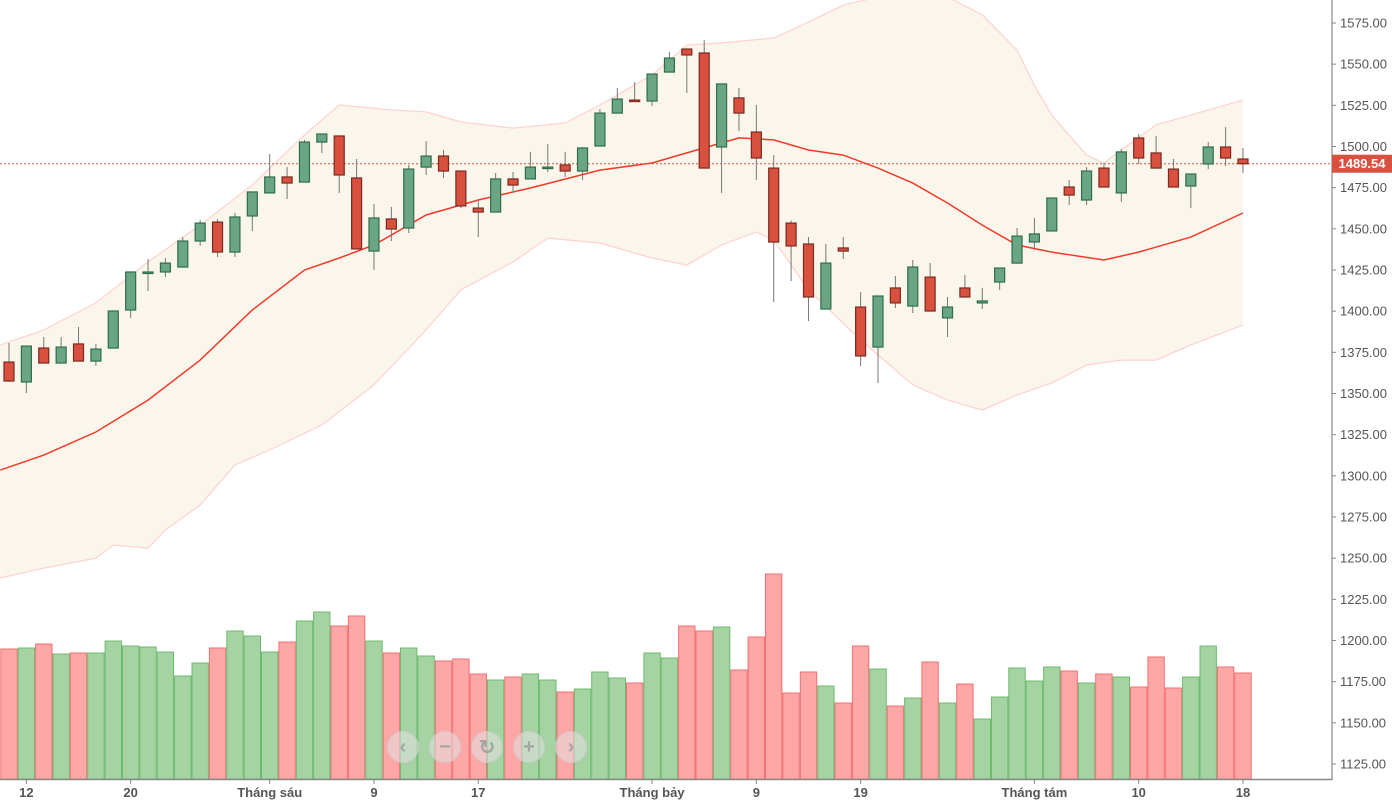  I want to click on y-tick-label: 1500.00, so click(1363, 146).